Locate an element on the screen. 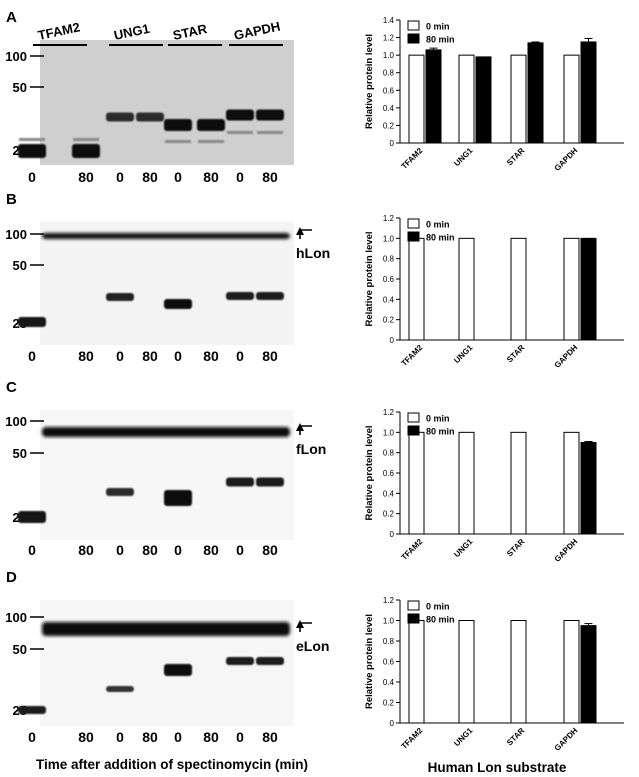 This screenshot has width=639, height=777. mw-label: 100 is located at coordinates (16, 617).